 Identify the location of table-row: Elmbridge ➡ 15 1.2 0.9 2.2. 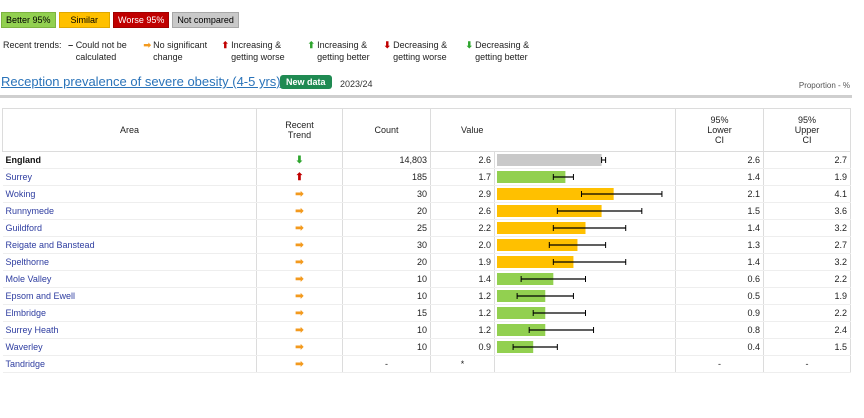
(427, 313).